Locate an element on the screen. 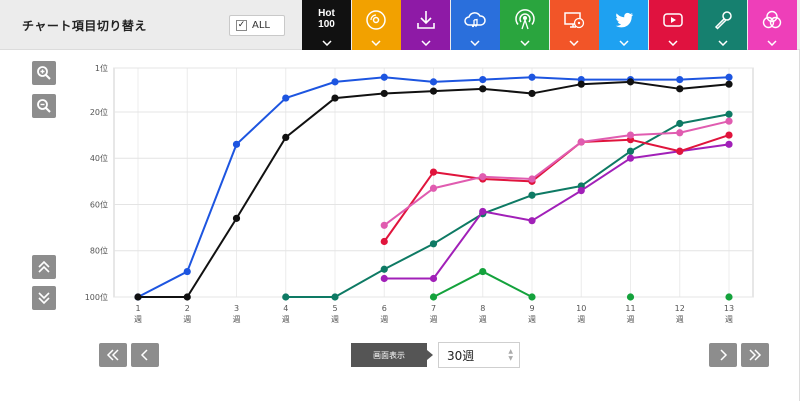 This screenshot has height=401, width=800. chevron-left-icon is located at coordinates (144, 355).